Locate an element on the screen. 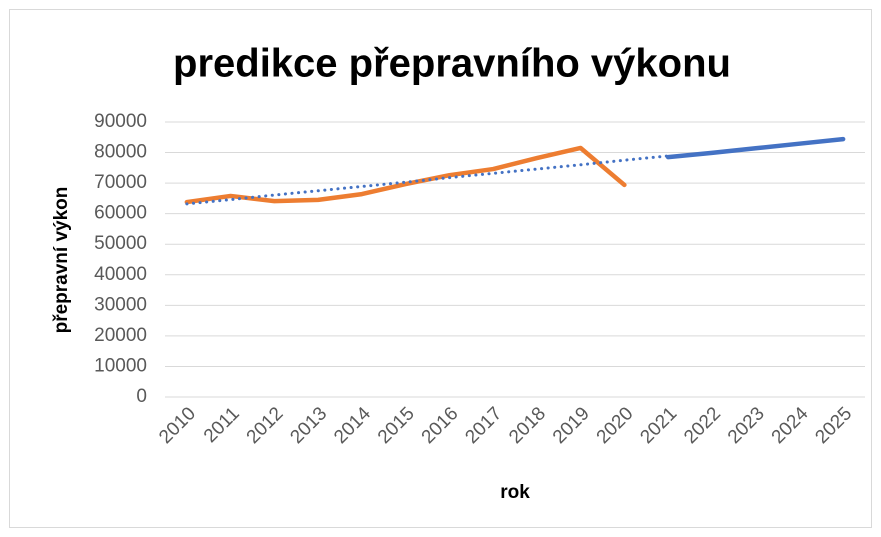 The height and width of the screenshot is (537, 881). y-tick-label: 80000 is located at coordinates (120, 152).